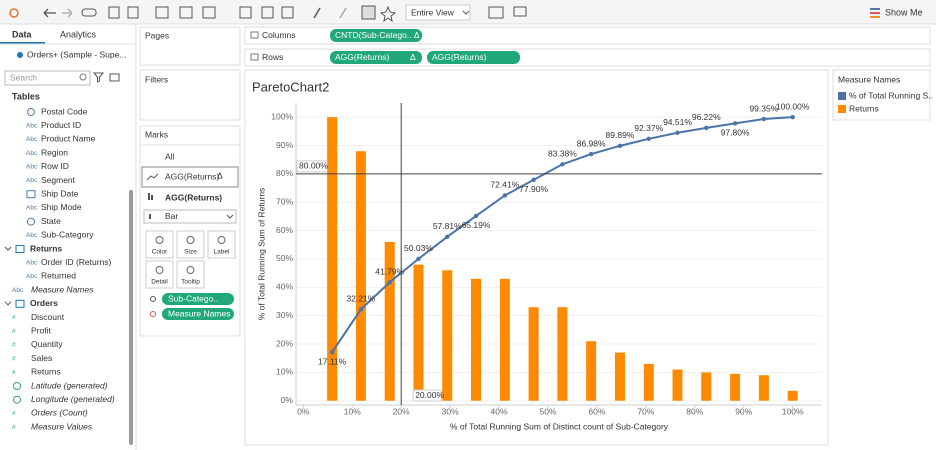 The width and height of the screenshot is (936, 450). I want to click on field-name: Orders (Count), so click(59, 413).